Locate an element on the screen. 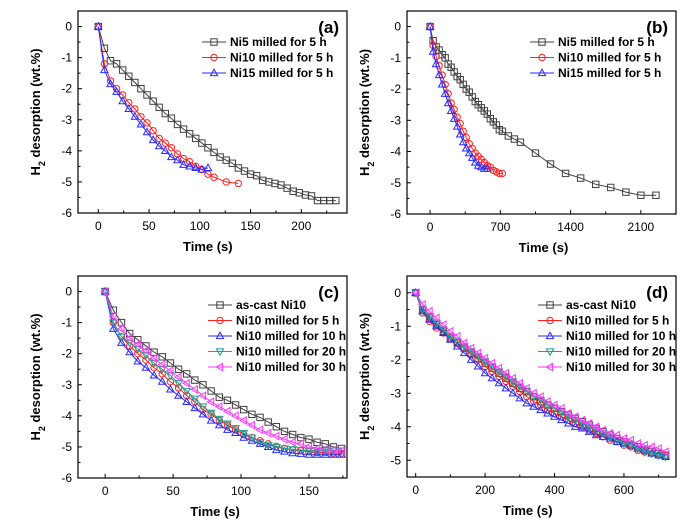  x-axis-label: Time (s) is located at coordinates (215, 511).